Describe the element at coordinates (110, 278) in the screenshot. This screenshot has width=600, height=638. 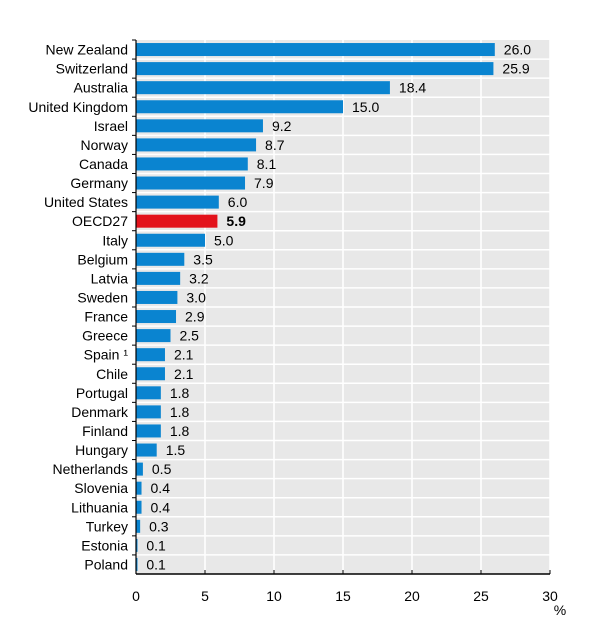
I see `category-label: Latvia` at that location.